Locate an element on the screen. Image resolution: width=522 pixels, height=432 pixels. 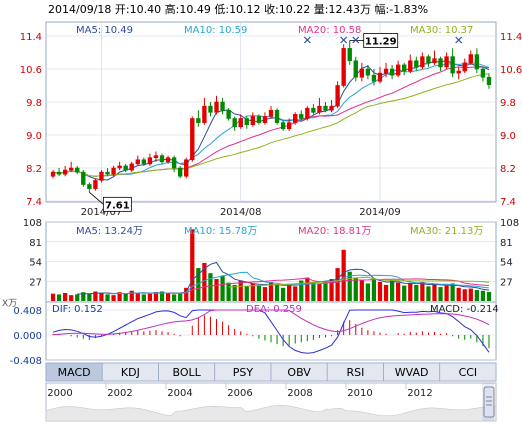
tab-rsi: RSI is located at coordinates (355, 372).